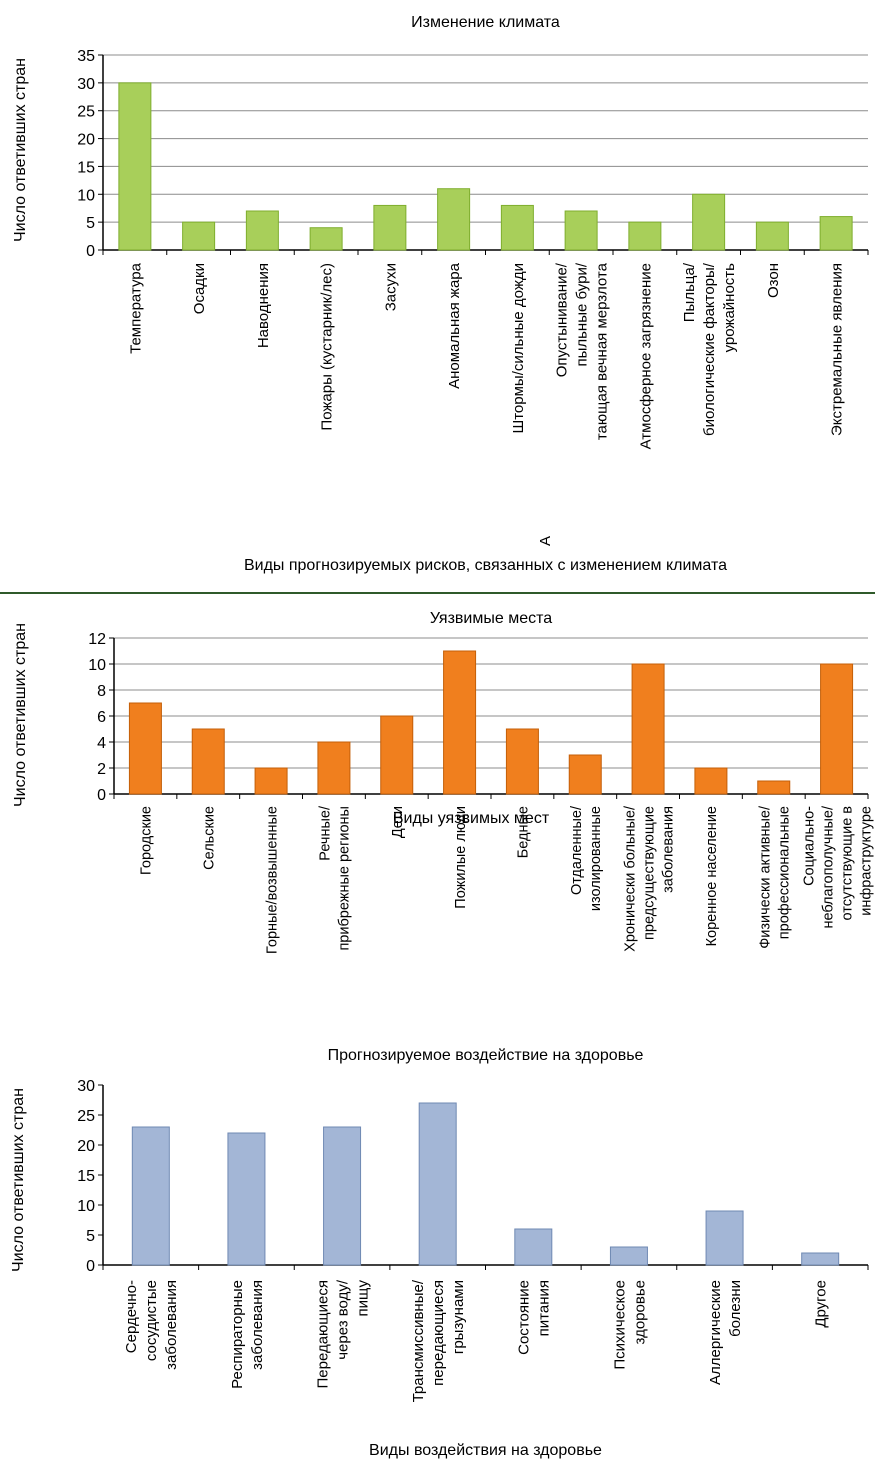  What do you see at coordinates (562, 319) in the screenshot?
I see `x-category-label: Опустынивание/` at bounding box center [562, 319].